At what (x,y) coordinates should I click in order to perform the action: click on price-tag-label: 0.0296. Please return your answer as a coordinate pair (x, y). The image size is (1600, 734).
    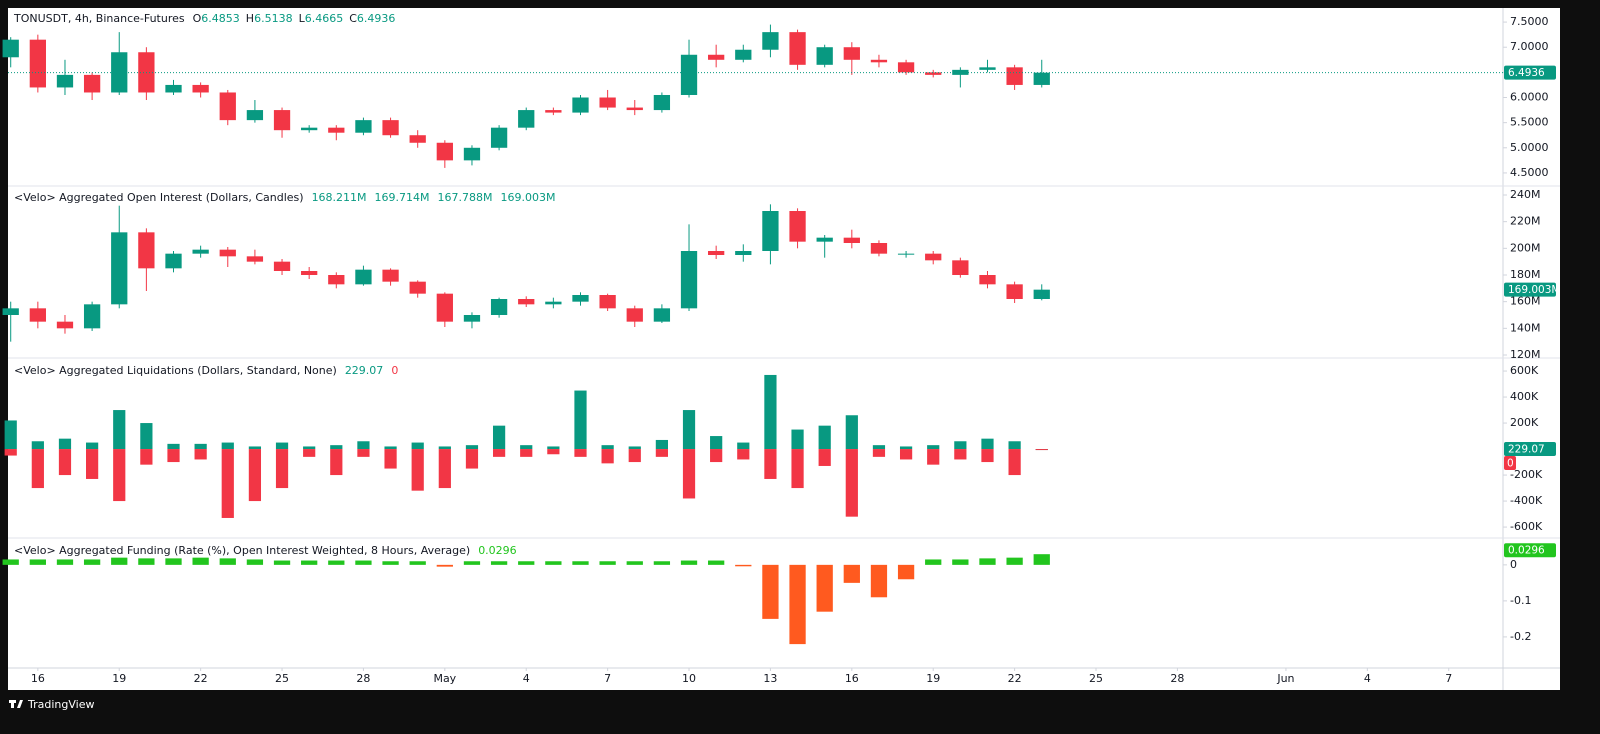
    Looking at the image, I should click on (1526, 551).